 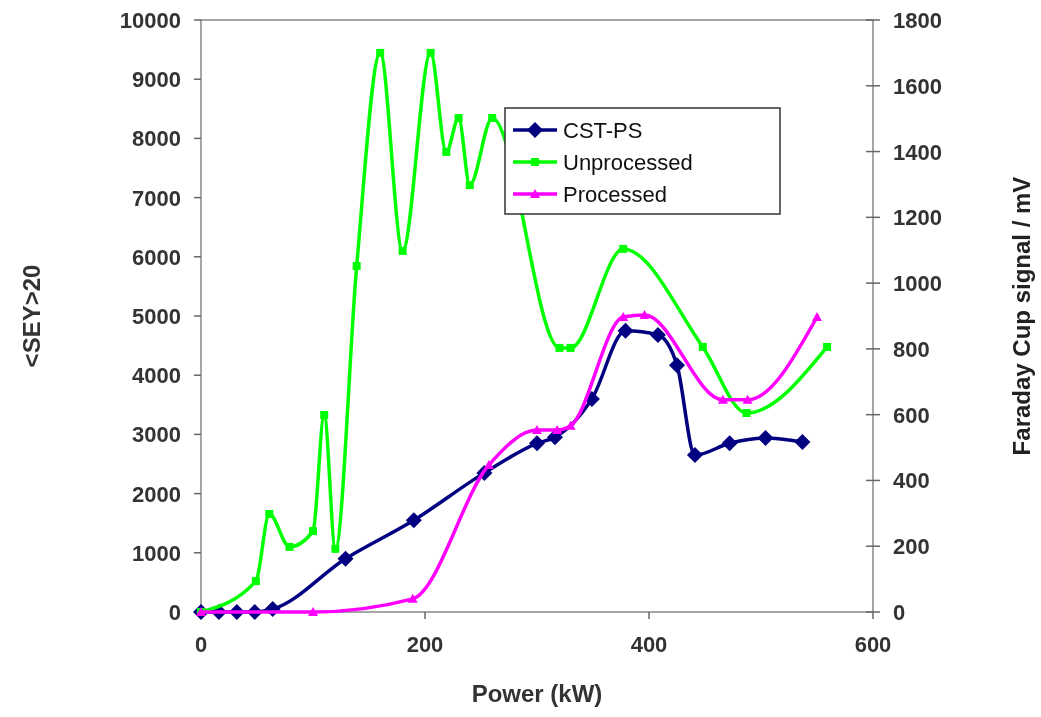 I want to click on y-tick-label: 2000, so click(x=156, y=494).